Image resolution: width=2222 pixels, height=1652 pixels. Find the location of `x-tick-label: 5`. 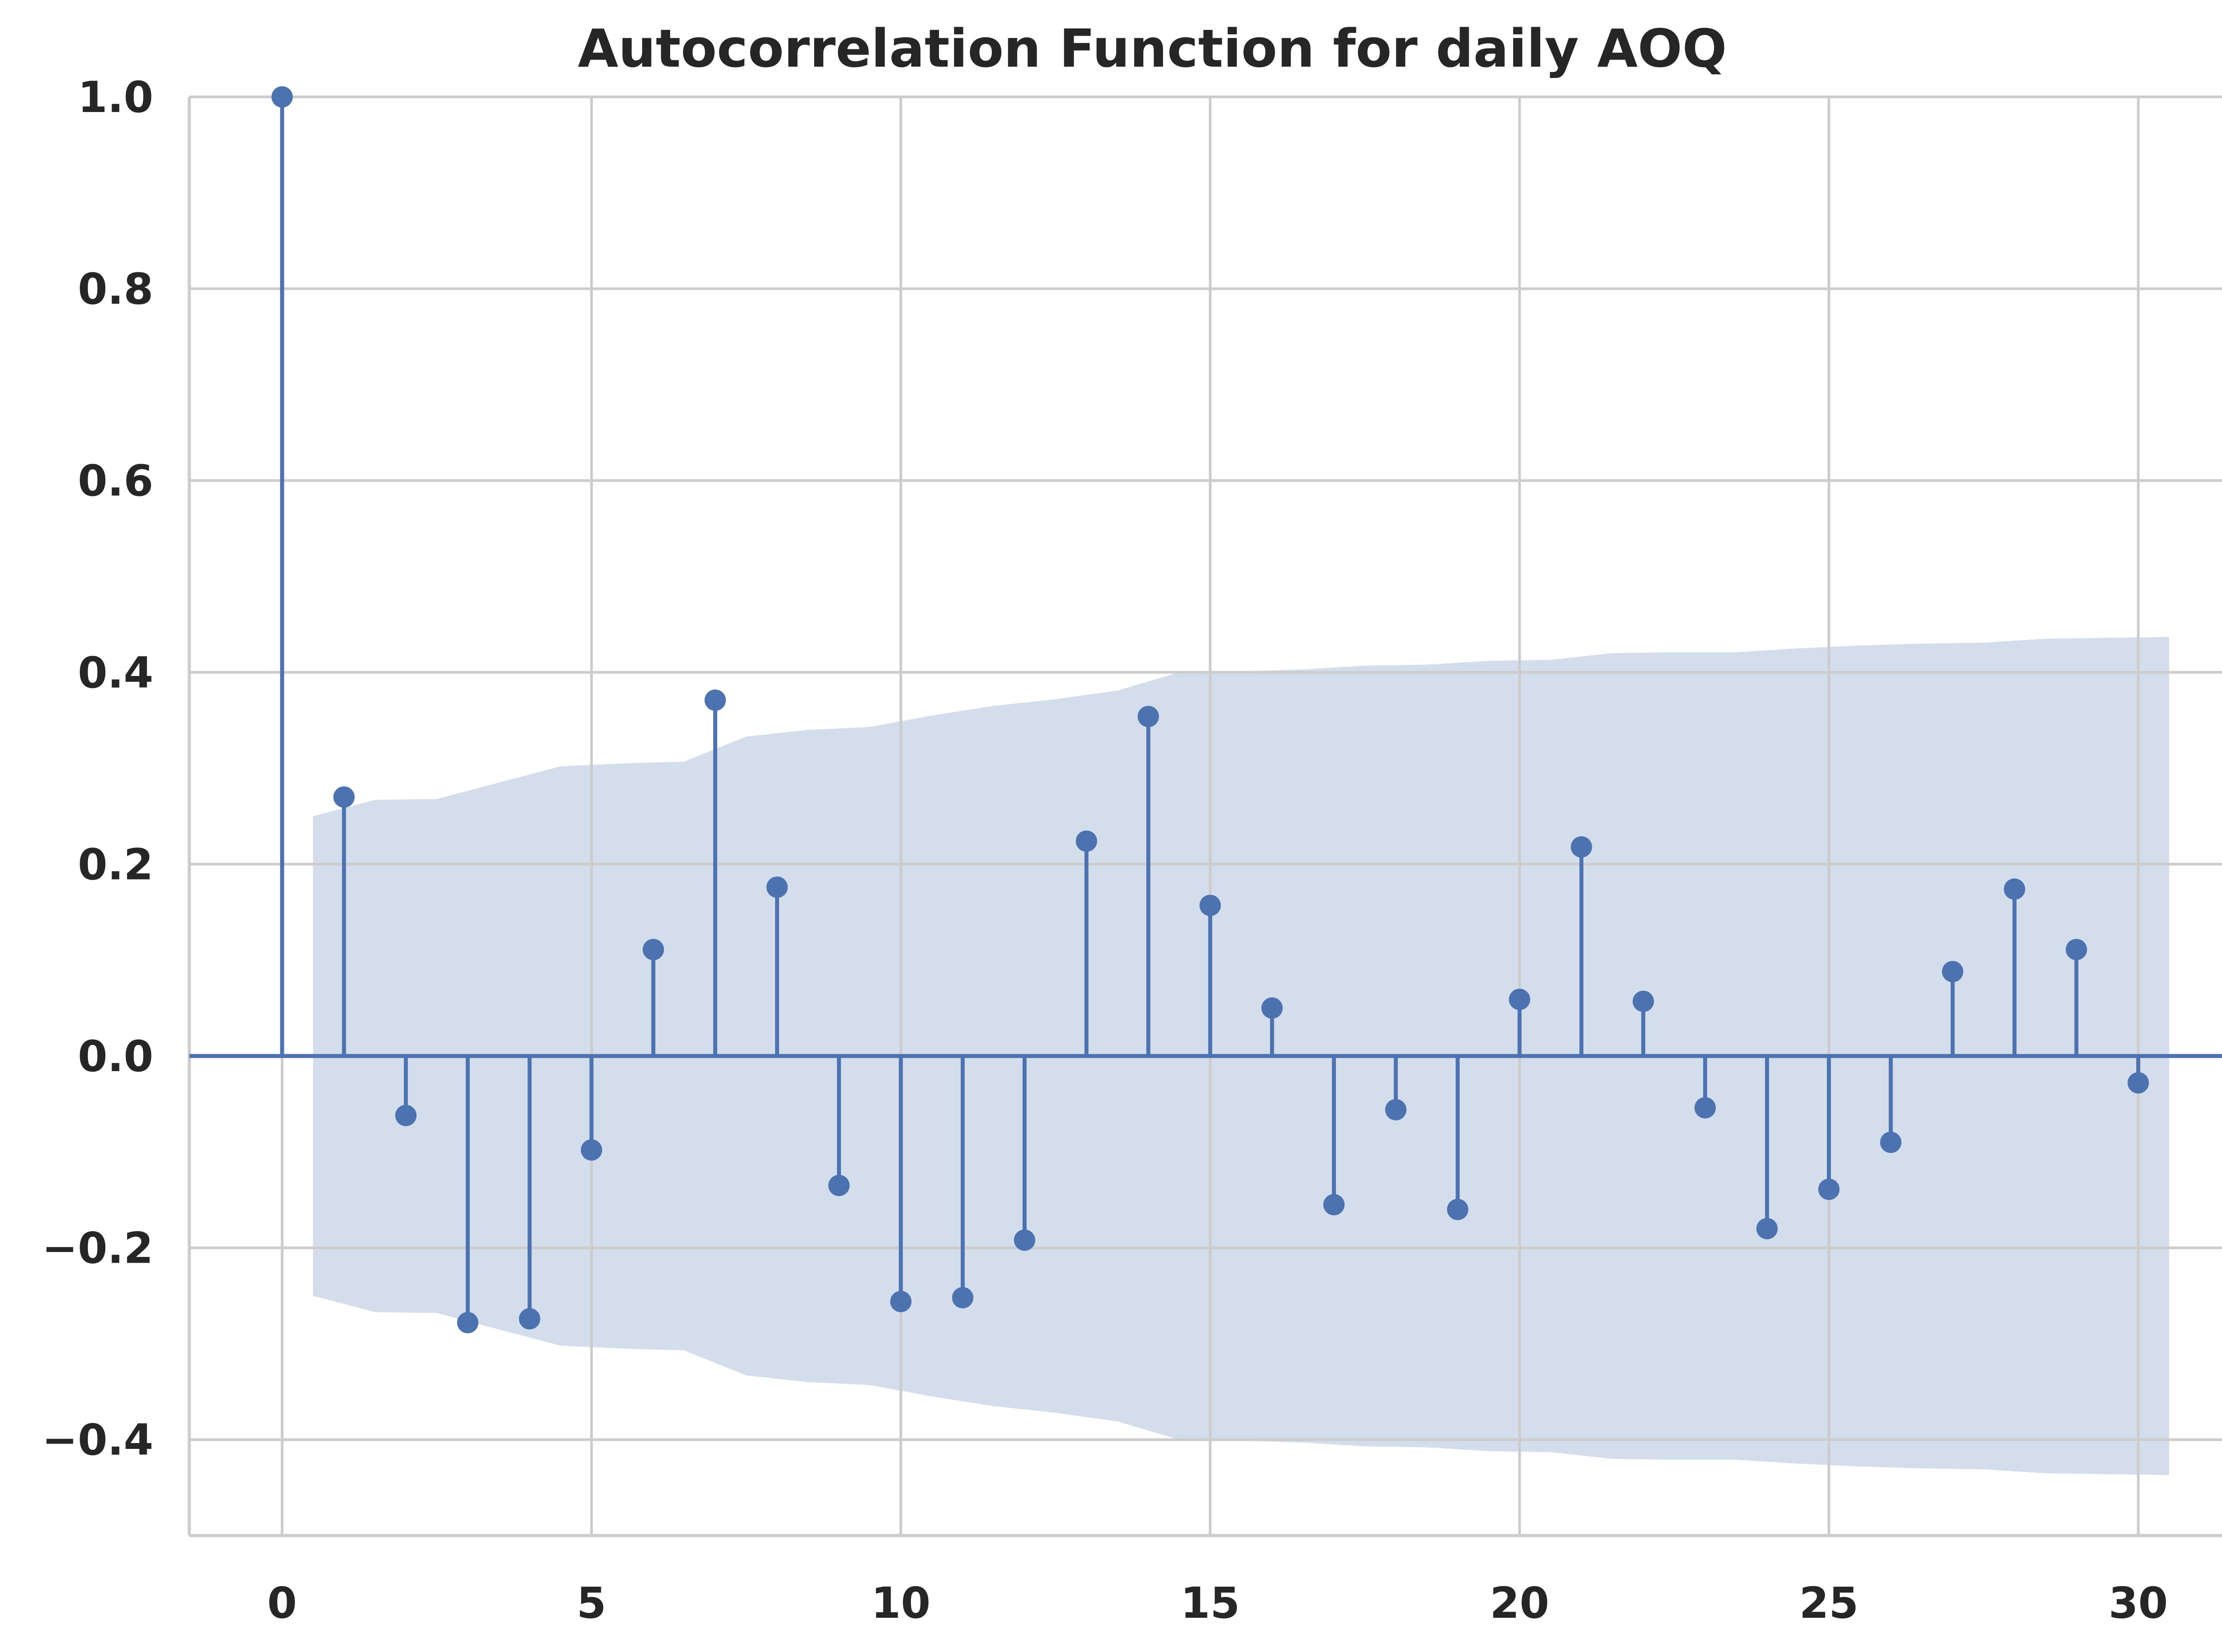

x-tick-label: 5 is located at coordinates (592, 1603).